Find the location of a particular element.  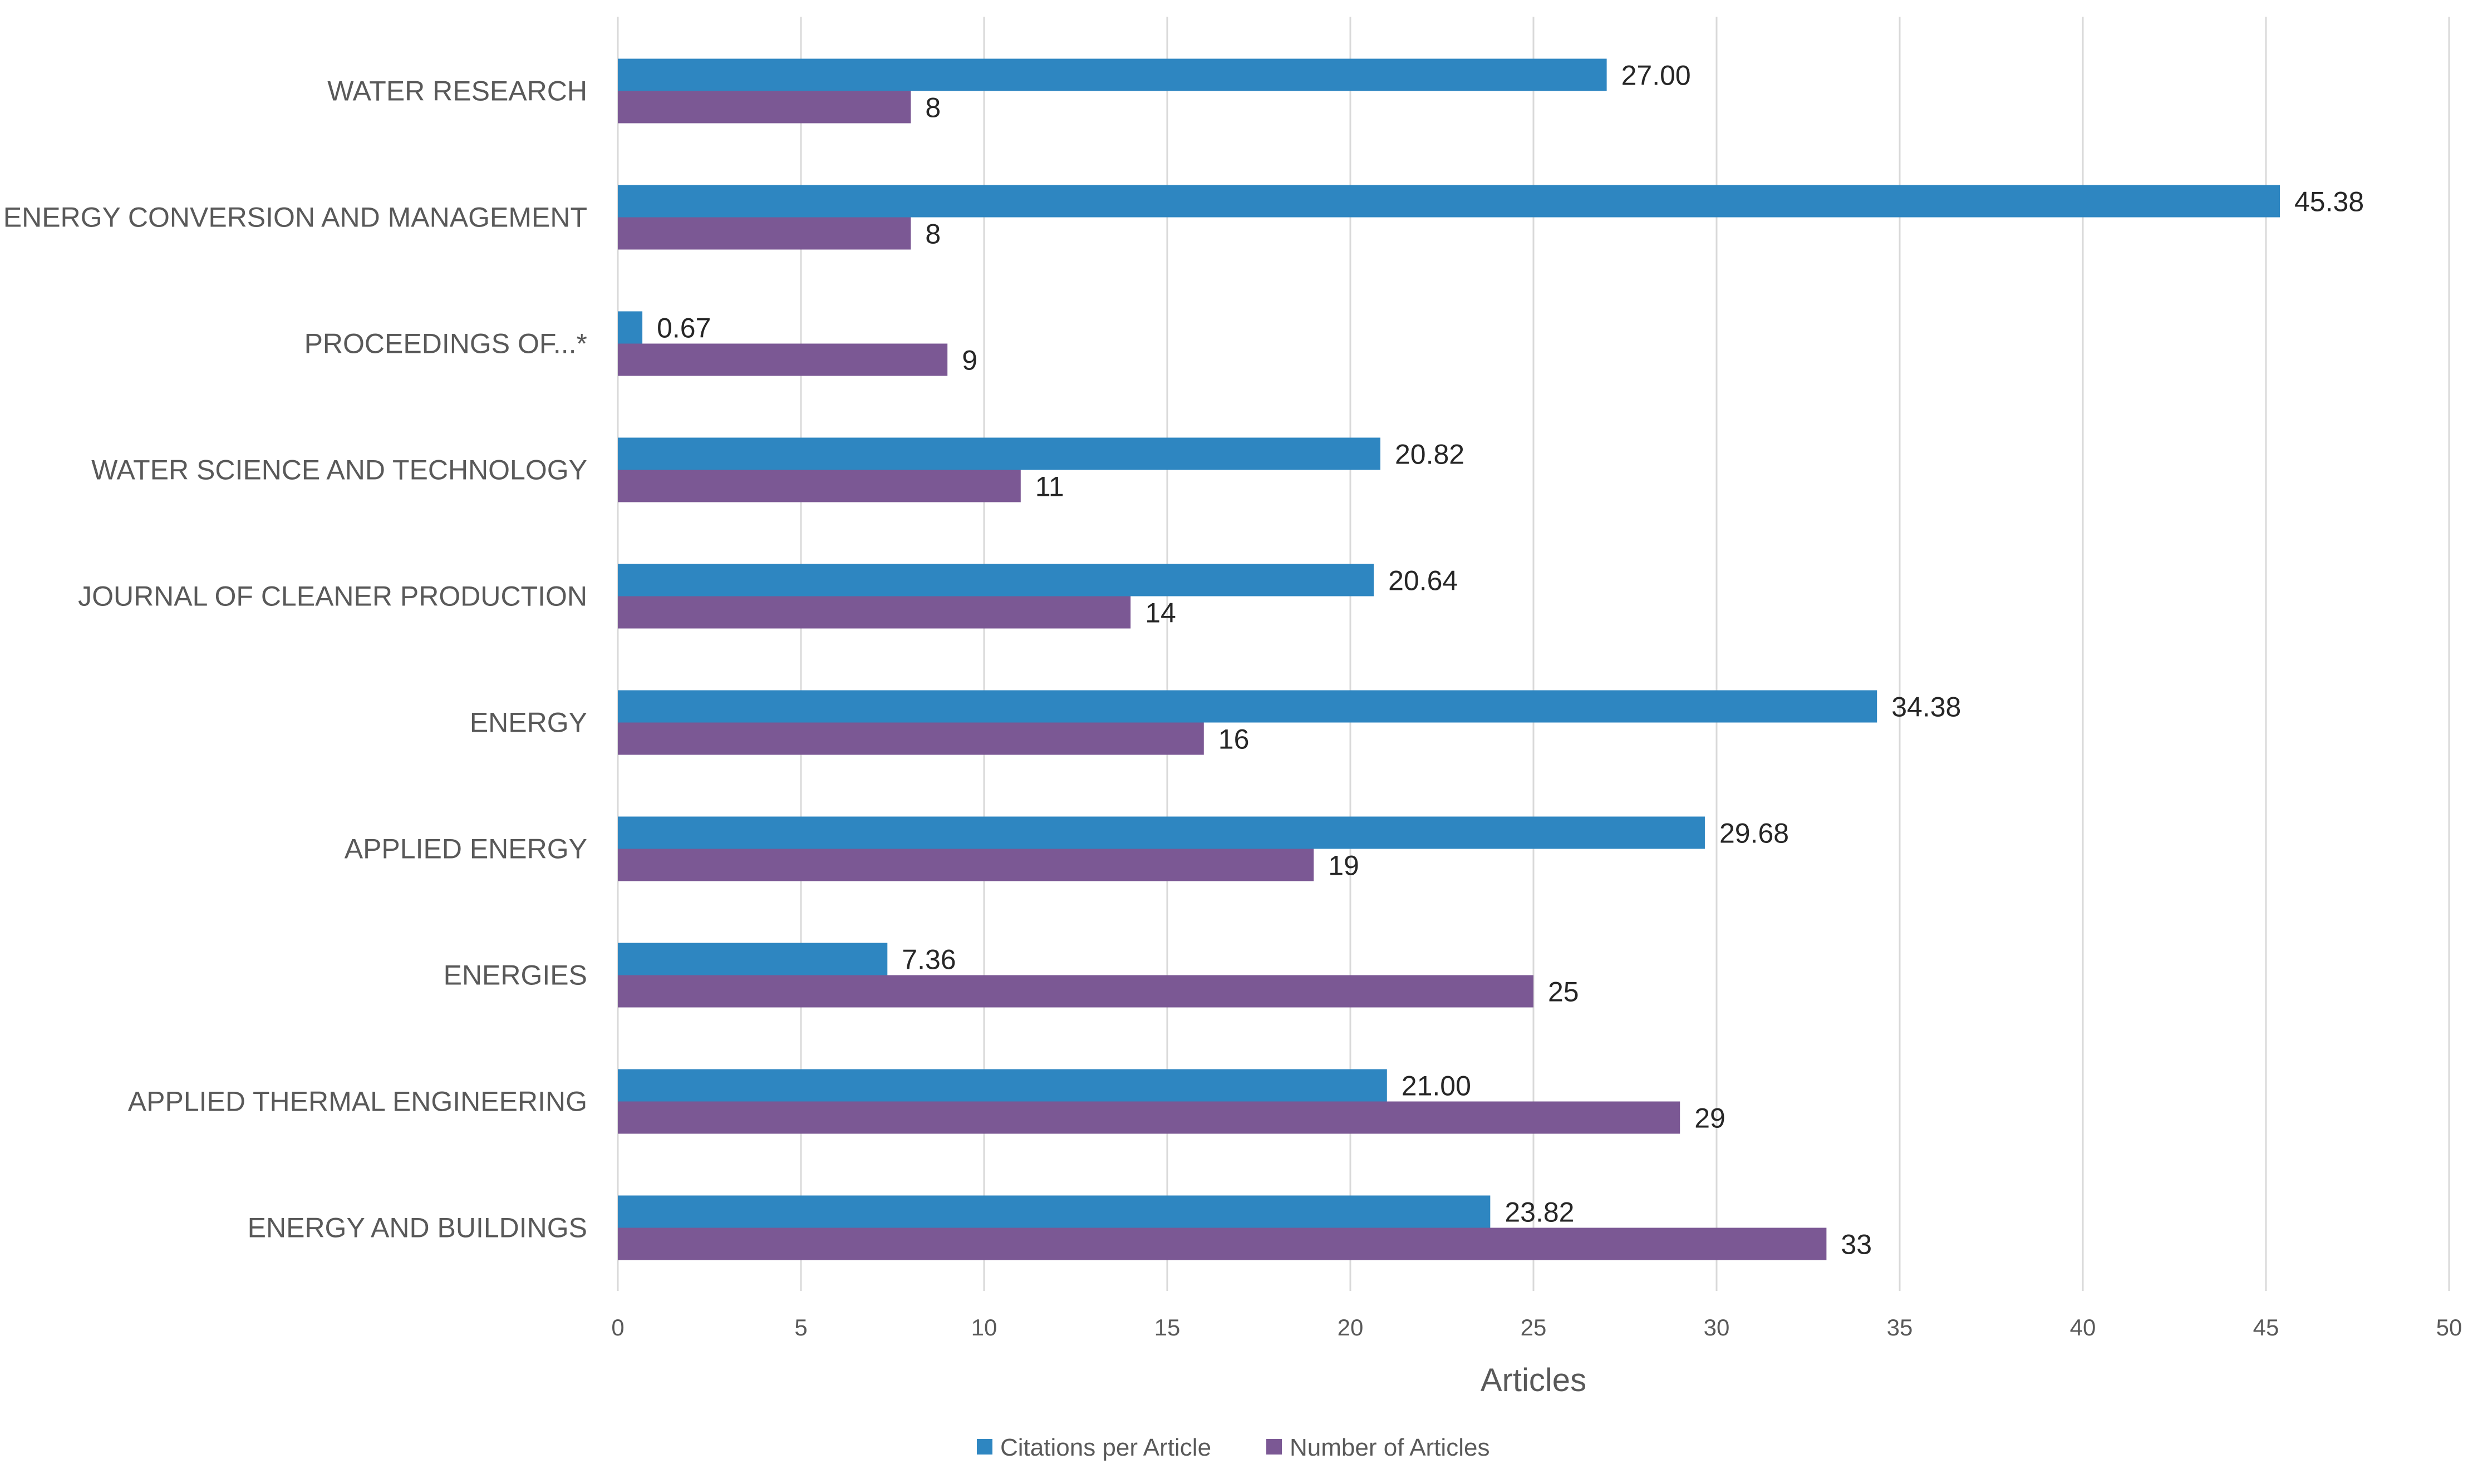

data-label: 25 is located at coordinates (1563, 993).